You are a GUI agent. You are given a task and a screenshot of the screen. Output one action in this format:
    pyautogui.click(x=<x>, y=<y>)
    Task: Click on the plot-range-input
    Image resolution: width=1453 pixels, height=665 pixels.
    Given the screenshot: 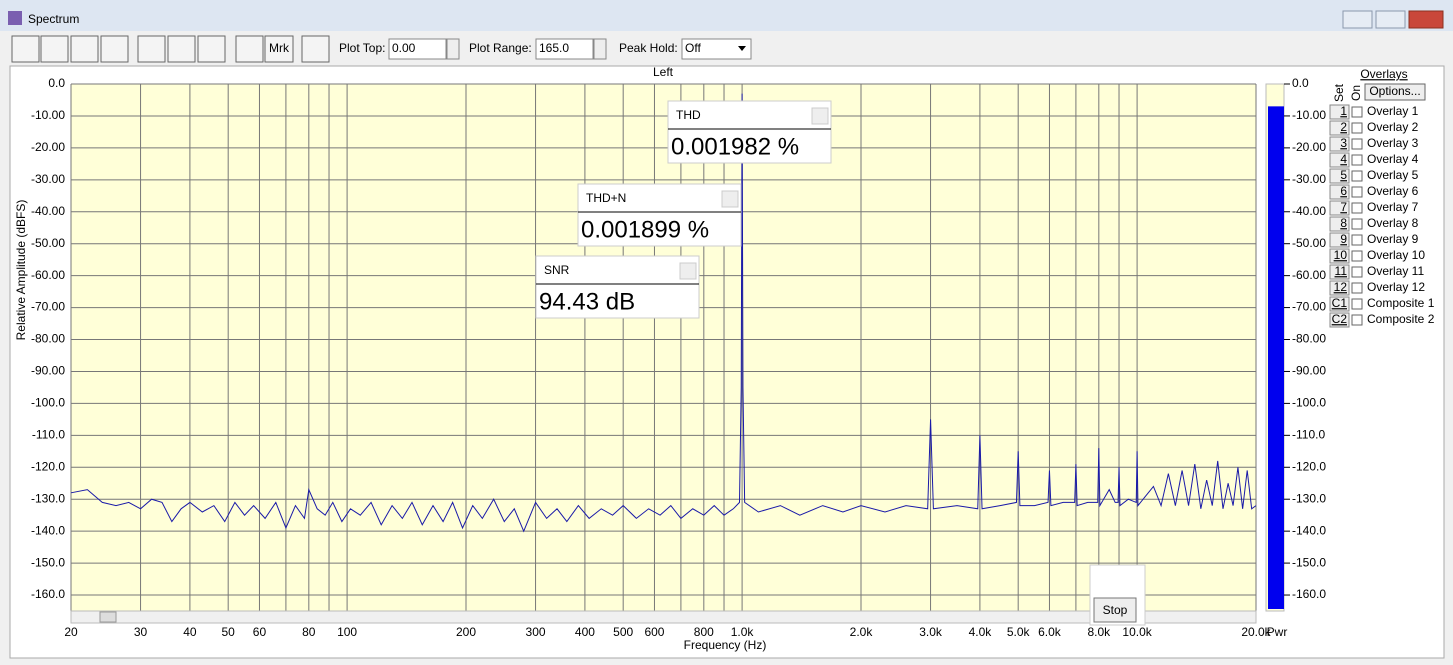 What is the action you would take?
    pyautogui.click(x=564, y=49)
    